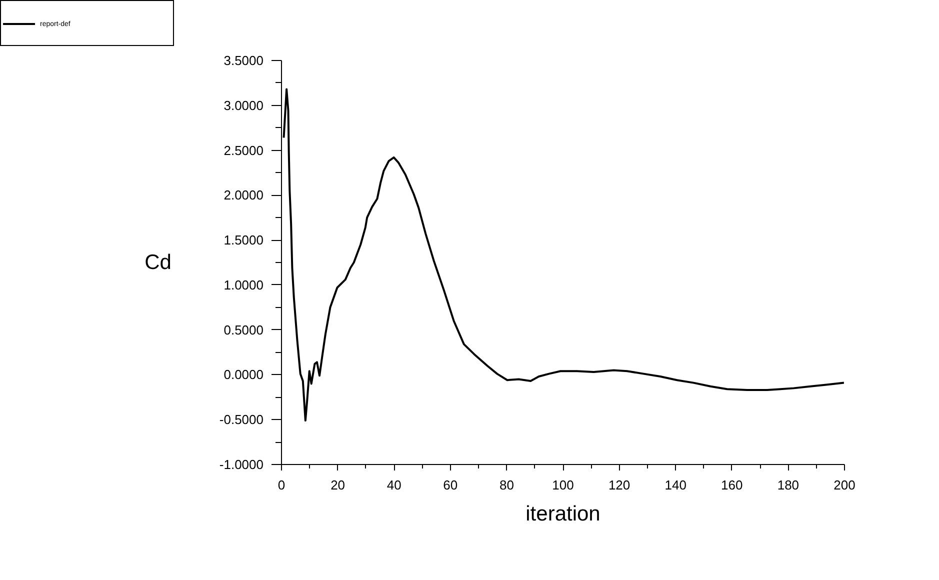 Image resolution: width=939 pixels, height=580 pixels. Describe the element at coordinates (563, 514) in the screenshot. I see `x-axis-title: iteration` at that location.